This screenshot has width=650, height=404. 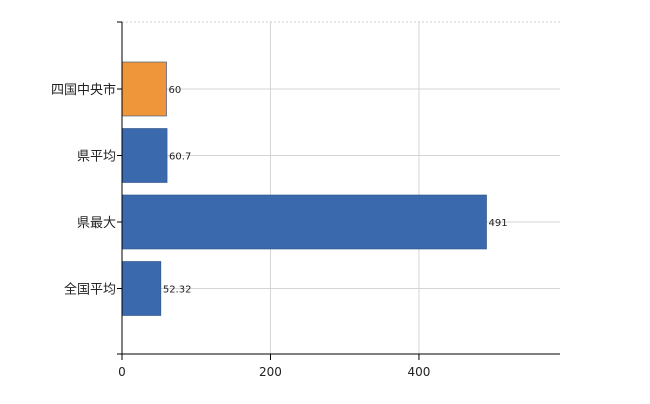 I want to click on category-label-2: 県最大, so click(x=96, y=223).